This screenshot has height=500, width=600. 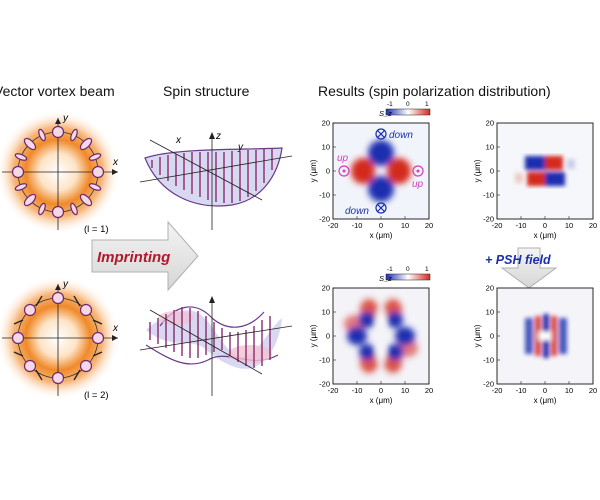 I want to click on beam-order-label: (l = 1), so click(x=96, y=229).